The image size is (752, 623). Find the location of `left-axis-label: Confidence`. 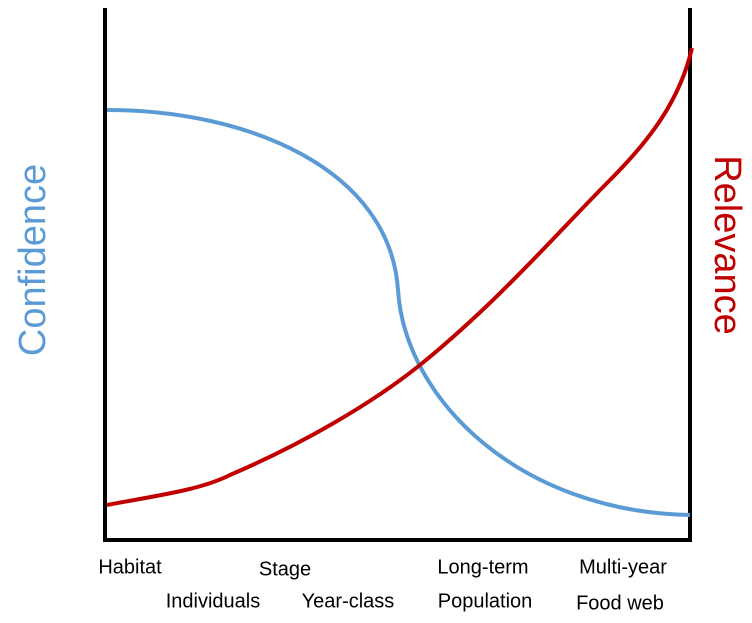

left-axis-label: Confidence is located at coordinates (33, 260).